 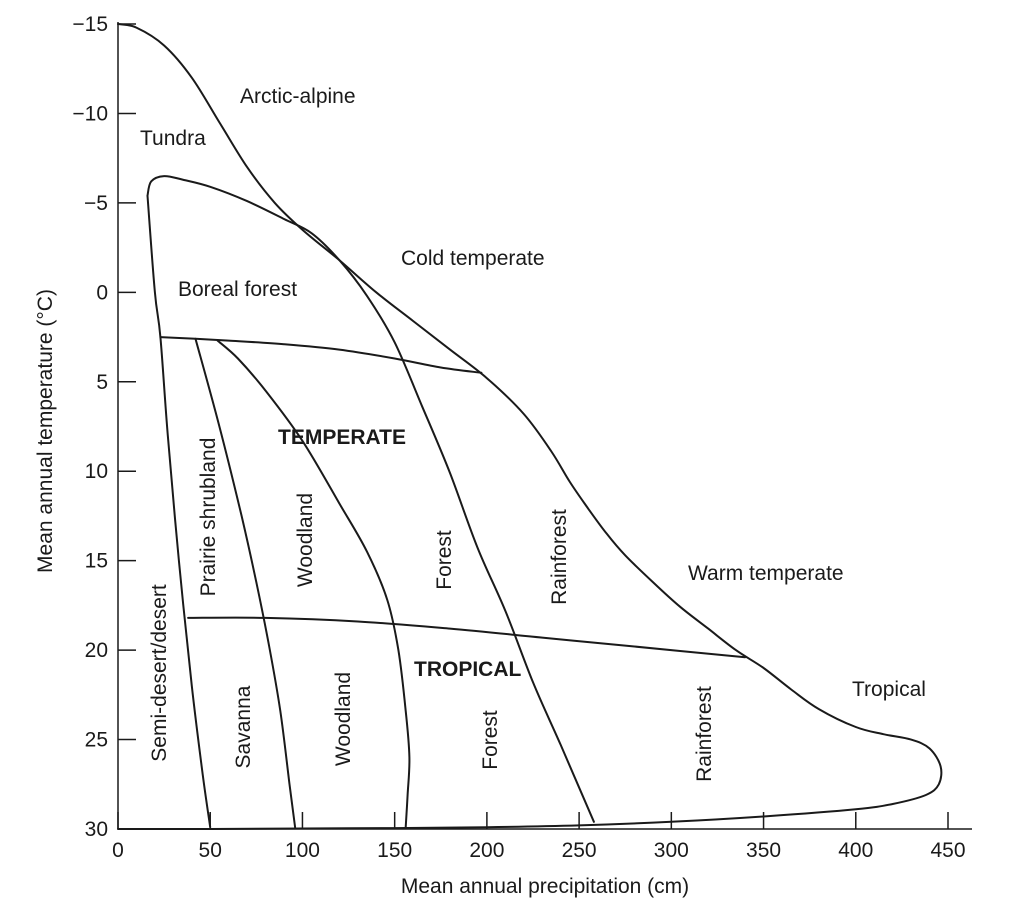 What do you see at coordinates (671, 850) in the screenshot?
I see `x-tick-label: 300` at bounding box center [671, 850].